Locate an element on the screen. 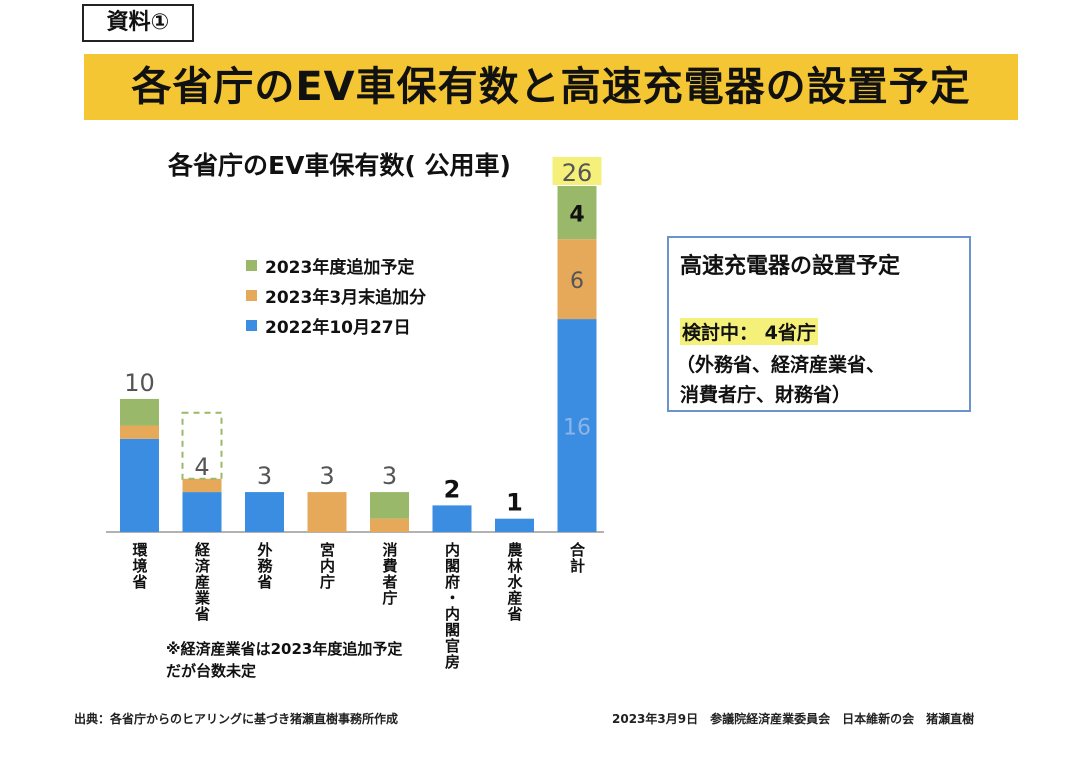  charger-title: 高速充電器の設置予定 is located at coordinates (790, 266).